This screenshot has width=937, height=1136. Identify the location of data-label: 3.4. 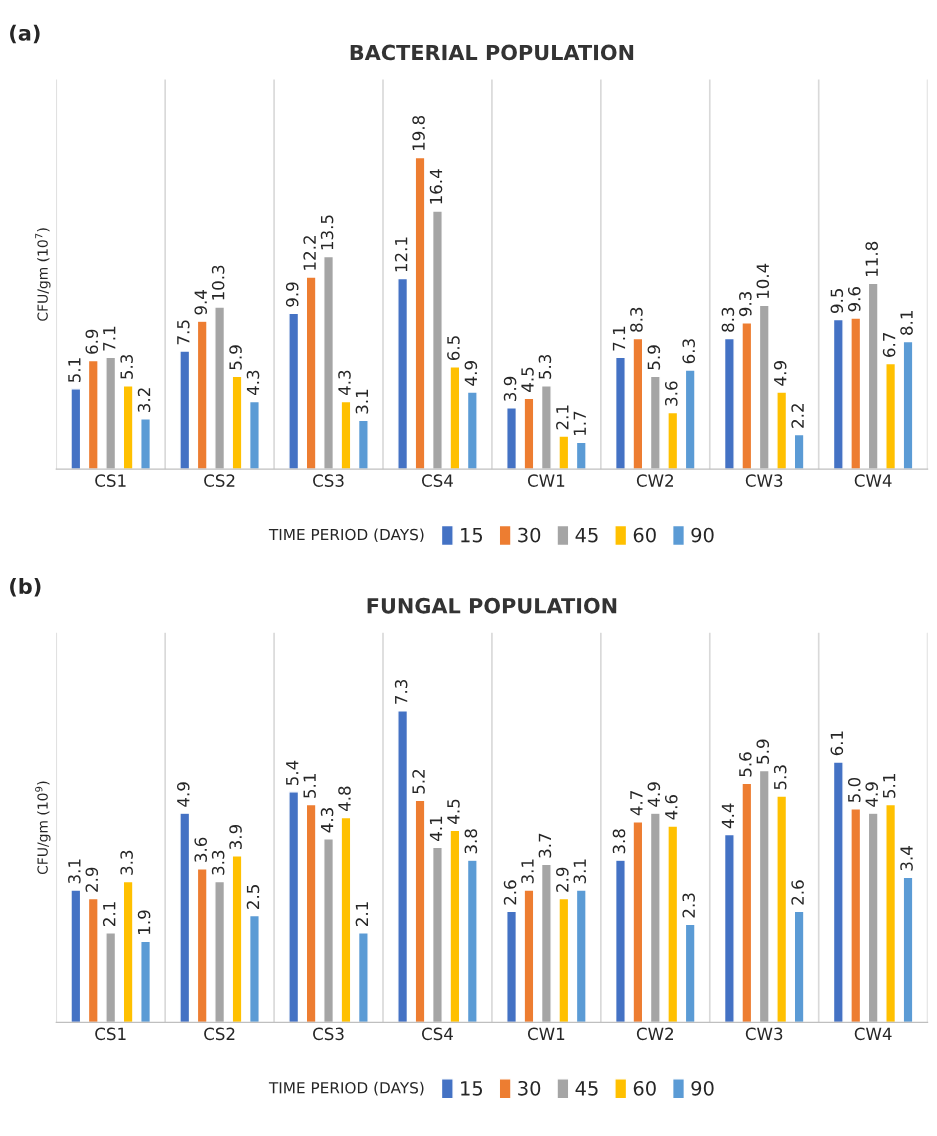
(906, 858).